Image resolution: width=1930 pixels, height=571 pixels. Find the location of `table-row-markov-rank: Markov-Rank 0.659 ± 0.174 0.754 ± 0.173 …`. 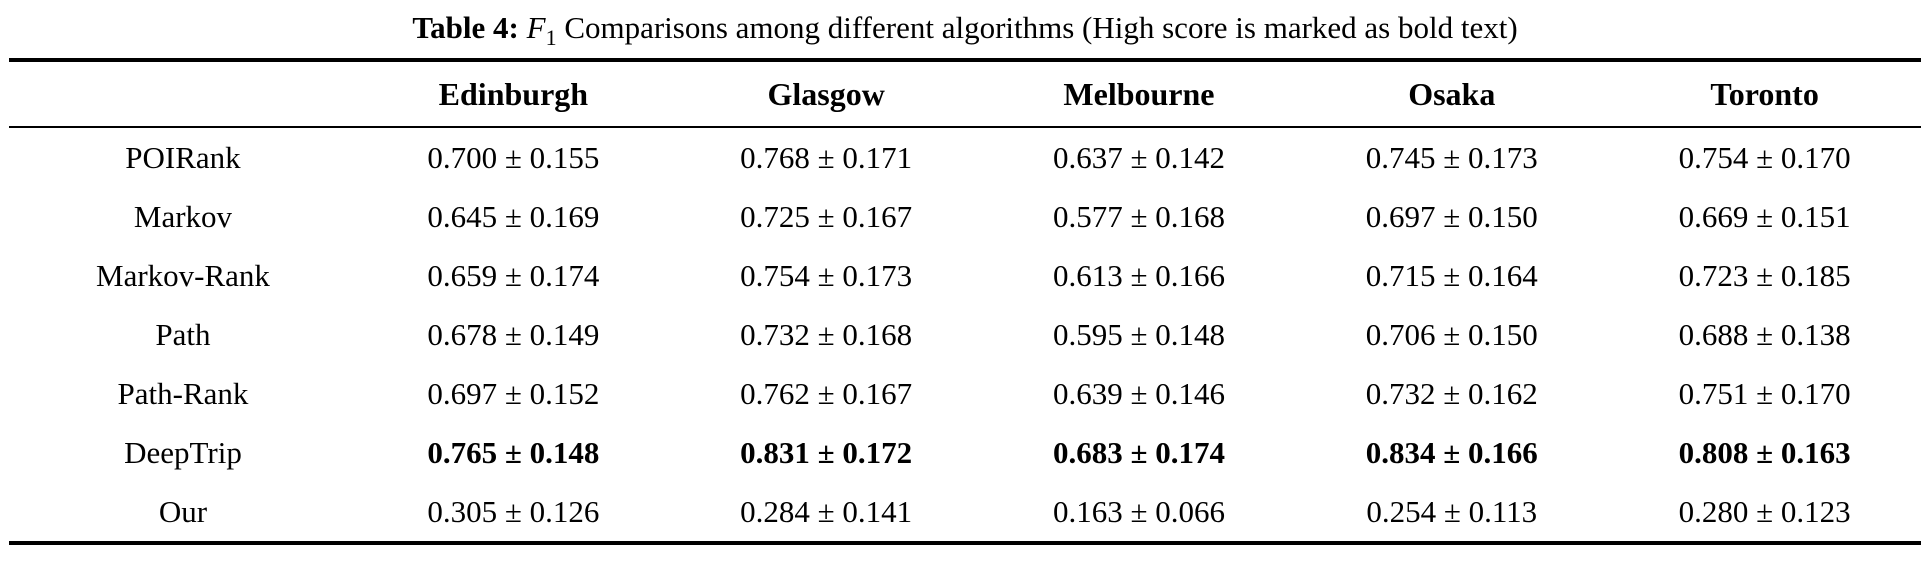

table-row-markov-rank: Markov-Rank 0.659 ± 0.174 0.754 ± 0.173 … is located at coordinates (965, 275).